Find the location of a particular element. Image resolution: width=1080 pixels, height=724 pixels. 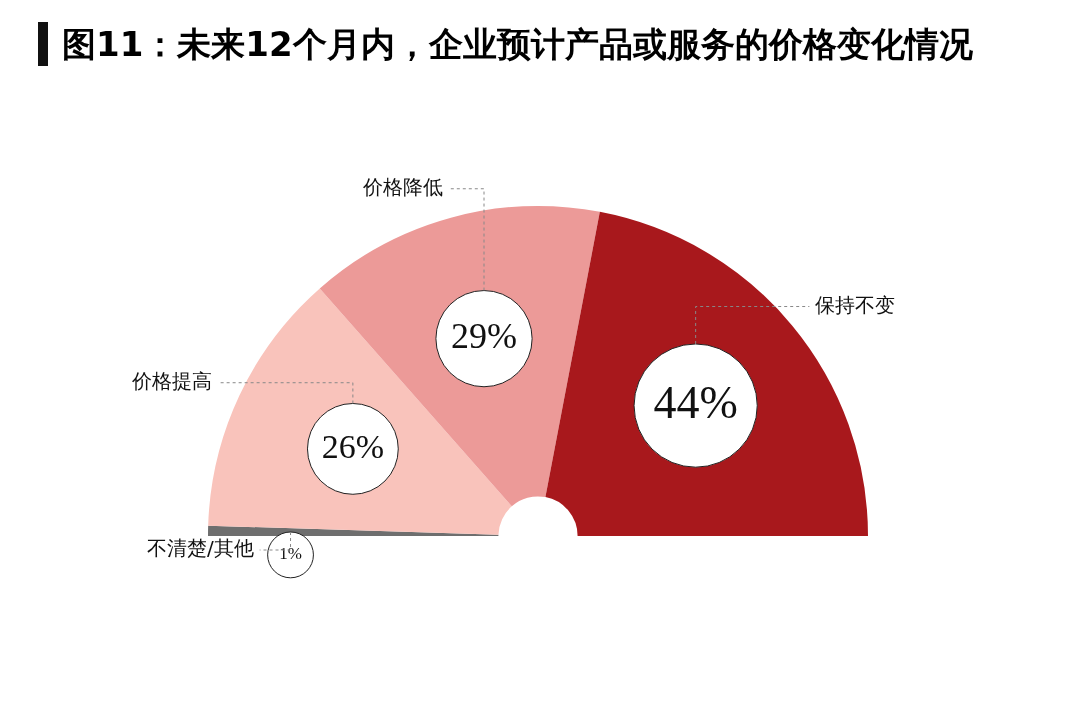

data-label: 1% is located at coordinates (290, 554).